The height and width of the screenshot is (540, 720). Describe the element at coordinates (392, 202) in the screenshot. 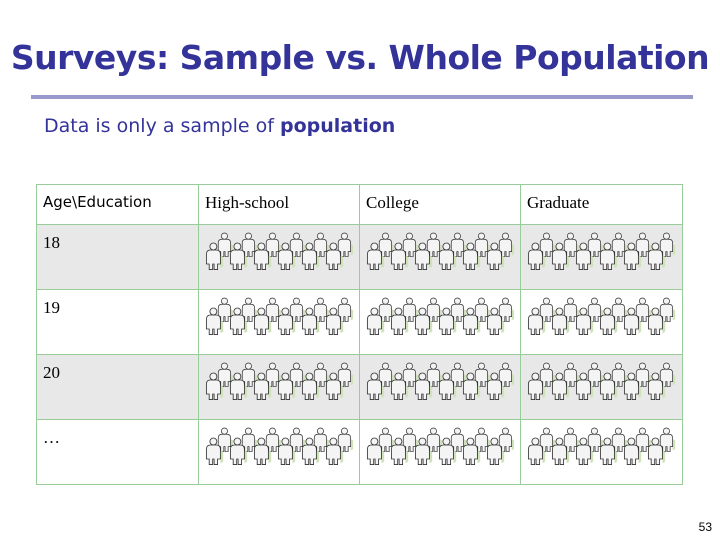

I see `header-label: College` at that location.